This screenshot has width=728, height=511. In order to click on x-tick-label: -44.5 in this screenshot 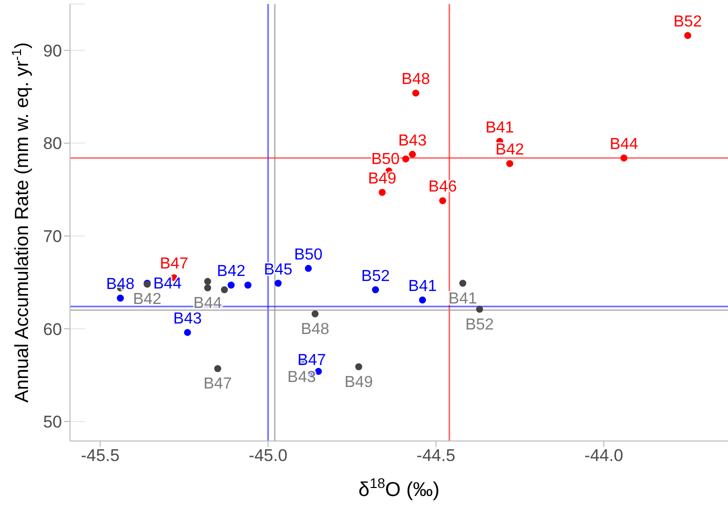, I will do `click(436, 456)`.